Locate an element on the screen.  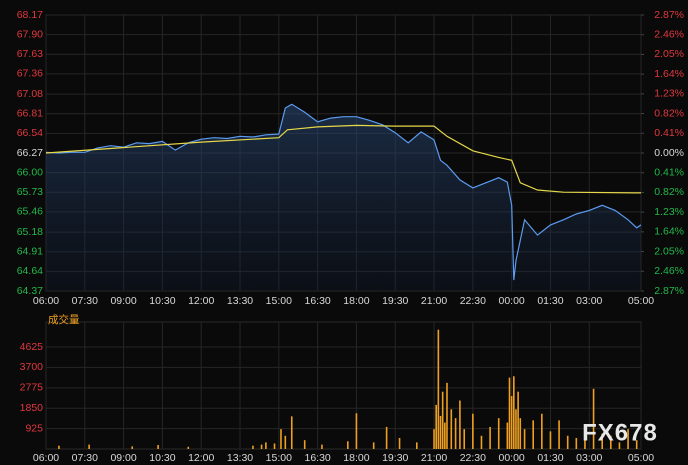
watermark: FX678 is located at coordinates (620, 432).